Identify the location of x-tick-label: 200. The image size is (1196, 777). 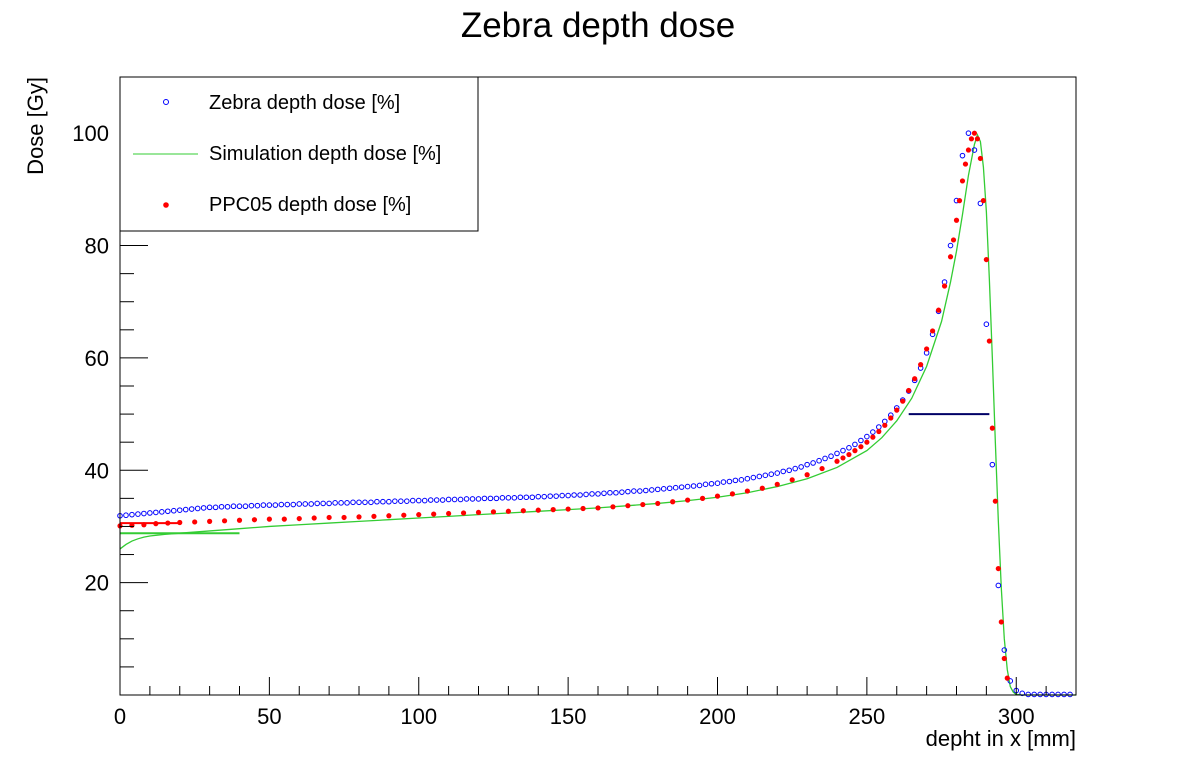
(717, 716).